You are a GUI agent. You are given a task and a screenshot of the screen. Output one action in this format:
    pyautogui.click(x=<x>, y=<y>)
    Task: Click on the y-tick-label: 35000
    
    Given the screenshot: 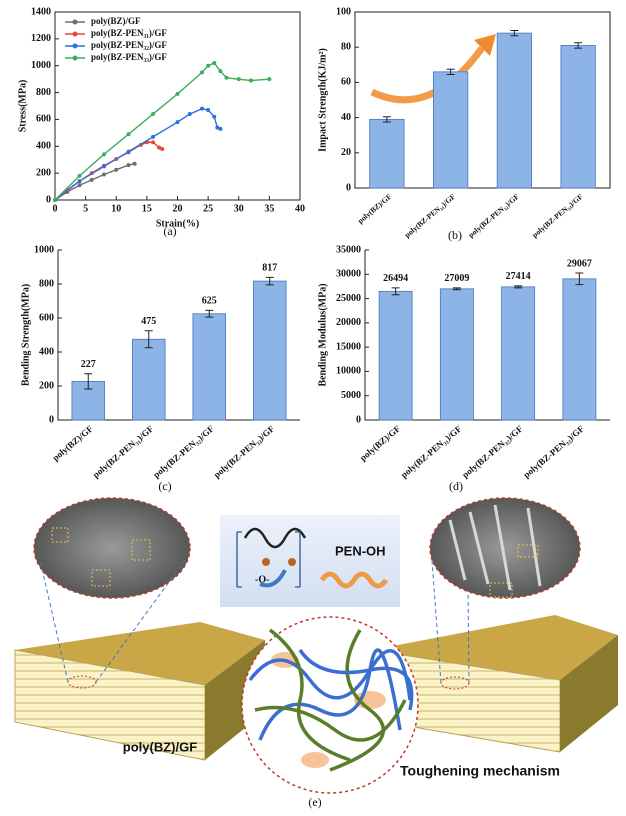 What is the action you would take?
    pyautogui.click(x=348, y=249)
    